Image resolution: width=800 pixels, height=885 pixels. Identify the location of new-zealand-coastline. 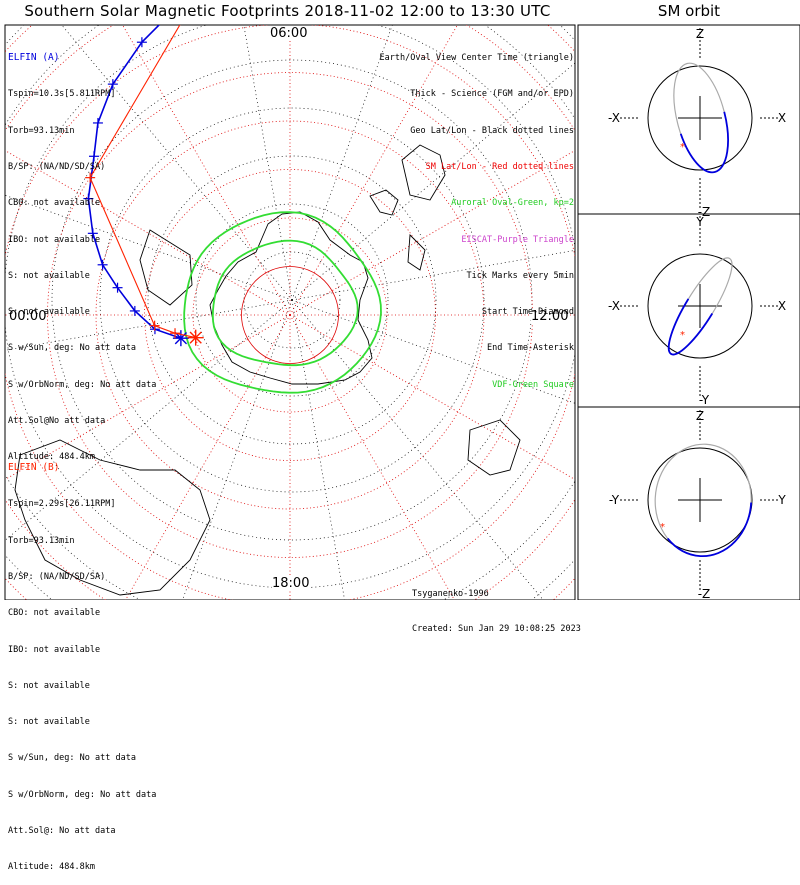
(494, 447).